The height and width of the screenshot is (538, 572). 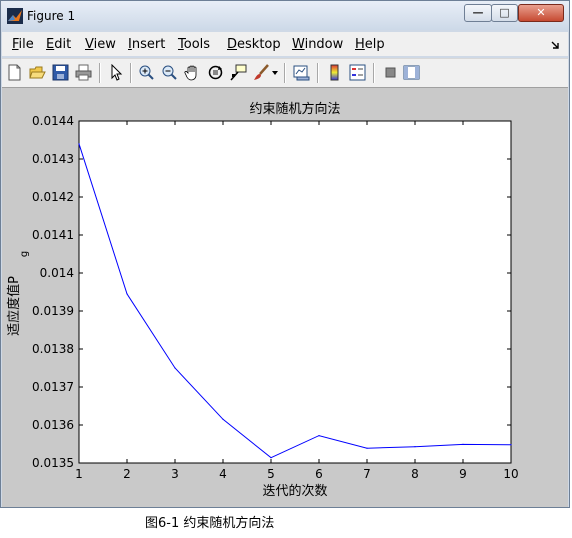 I want to click on data-cursor-icon, so click(x=238, y=72).